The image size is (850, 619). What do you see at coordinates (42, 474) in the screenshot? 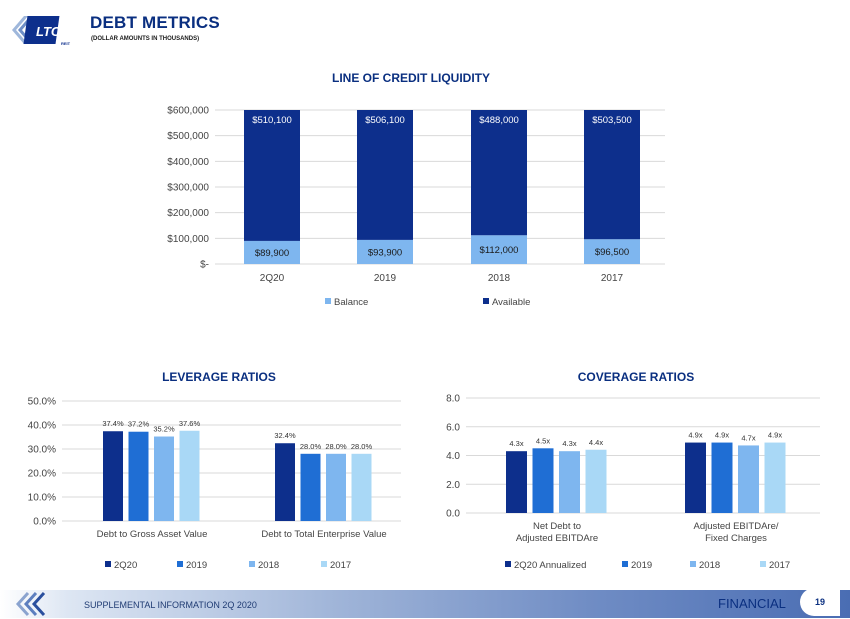
I see `y-tick-label: 20.0%` at bounding box center [42, 474].